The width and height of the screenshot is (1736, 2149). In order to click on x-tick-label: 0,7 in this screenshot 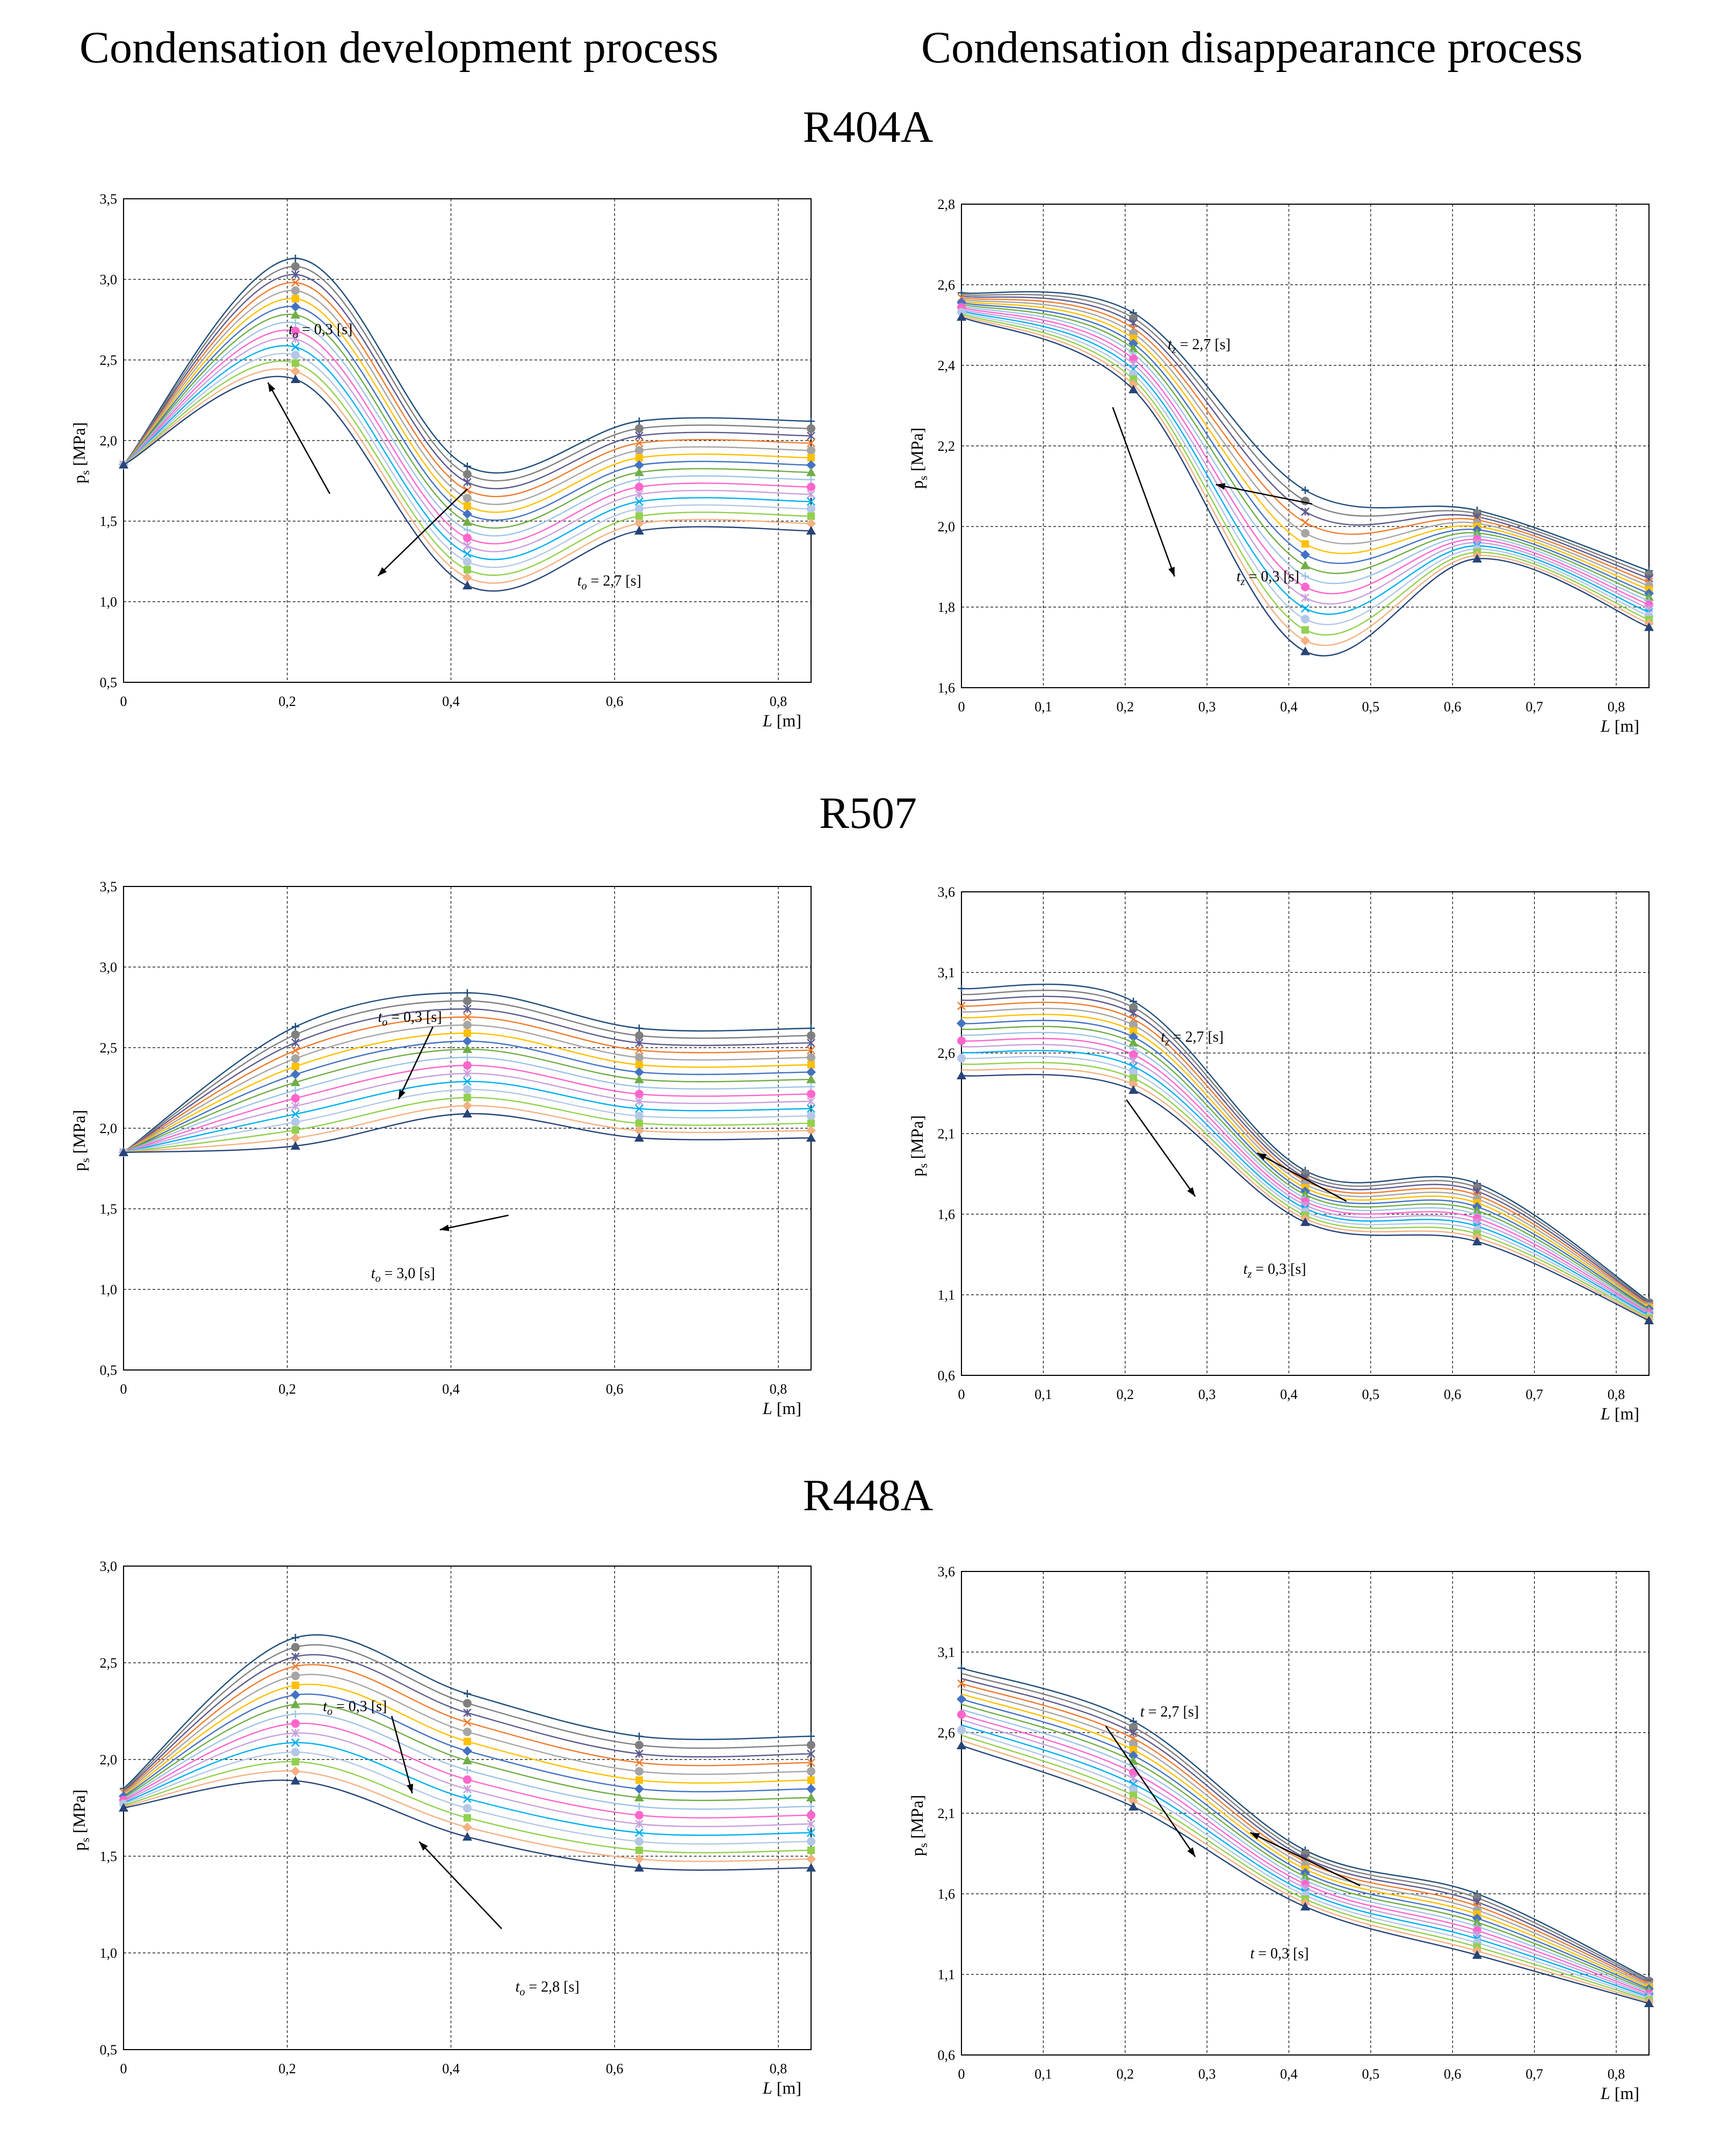, I will do `click(1534, 2074)`.